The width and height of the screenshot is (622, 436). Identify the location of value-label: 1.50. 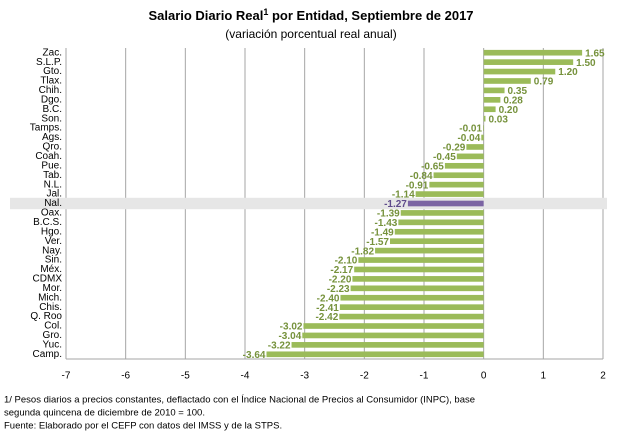
(586, 63).